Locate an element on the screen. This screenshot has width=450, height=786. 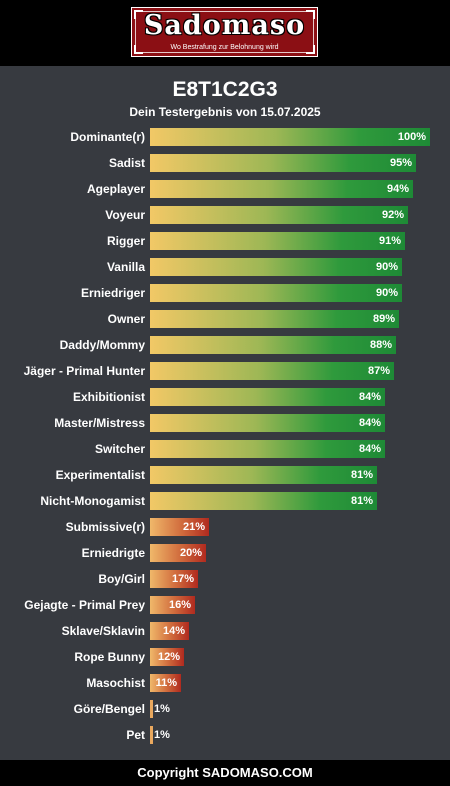
category-label: Switcher is located at coordinates (119, 449).